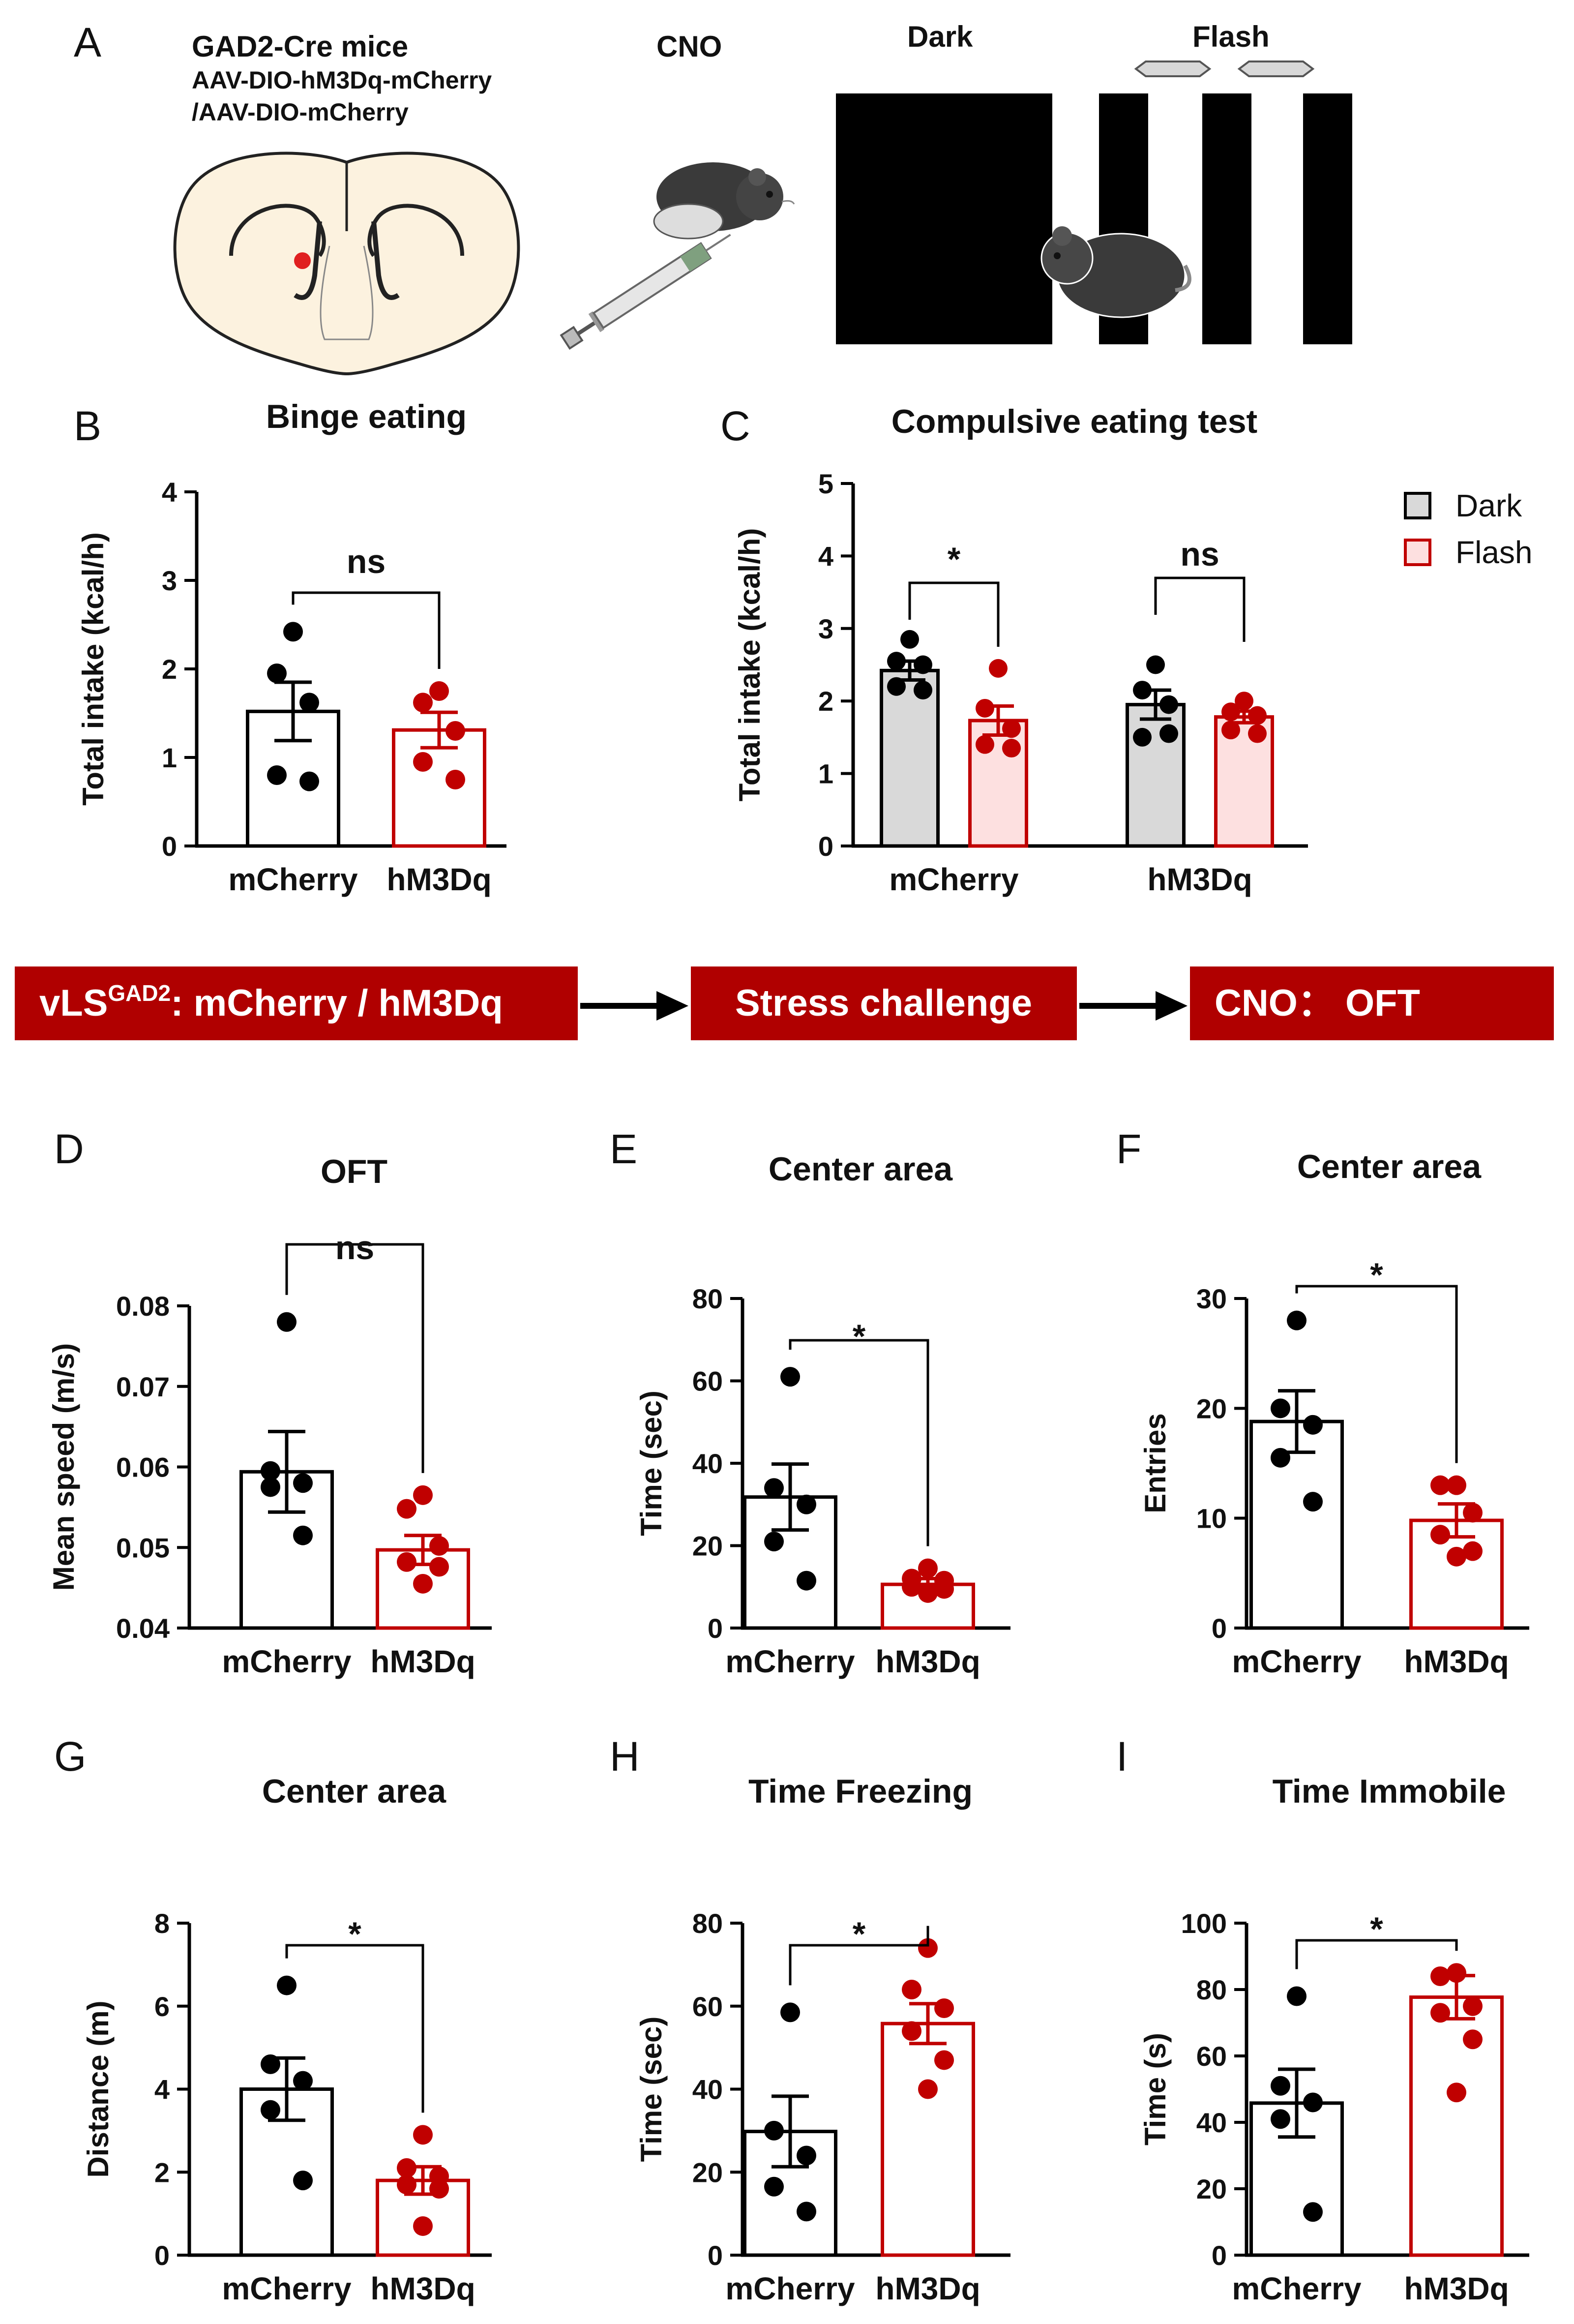  Describe the element at coordinates (707, 1546) in the screenshot. I see `y-tick-label: 20` at that location.